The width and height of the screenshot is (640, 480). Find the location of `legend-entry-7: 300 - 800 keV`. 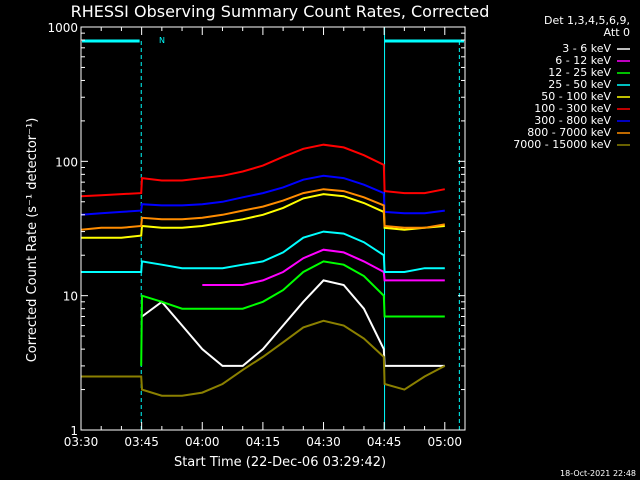

legend-entry-7: 300 - 800 keV is located at coordinates (582, 120).